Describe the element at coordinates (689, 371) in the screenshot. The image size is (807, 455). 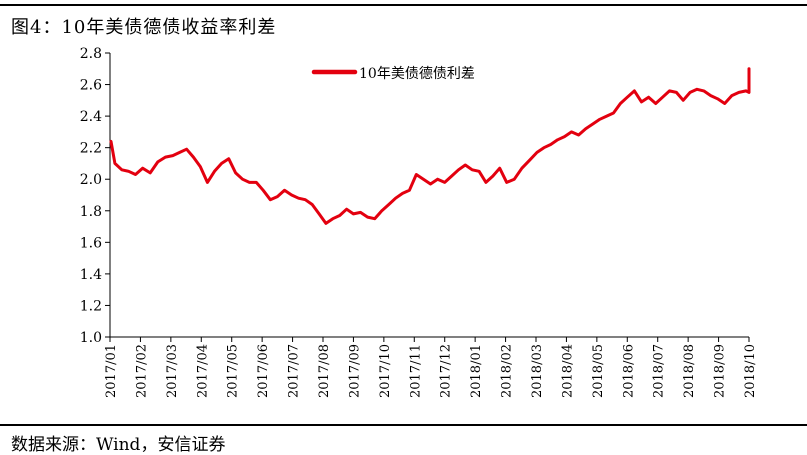
I see `x-tick-label: 2018/08` at that location.